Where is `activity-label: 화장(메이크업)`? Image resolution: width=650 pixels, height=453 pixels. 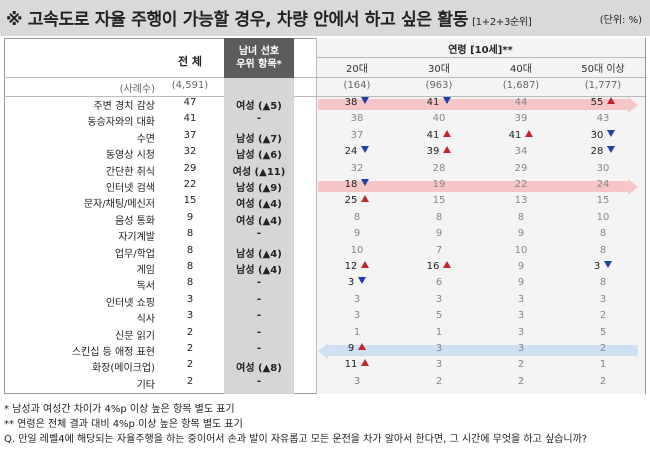
activity-label: 화장(메이크업) is located at coordinates (123, 369).